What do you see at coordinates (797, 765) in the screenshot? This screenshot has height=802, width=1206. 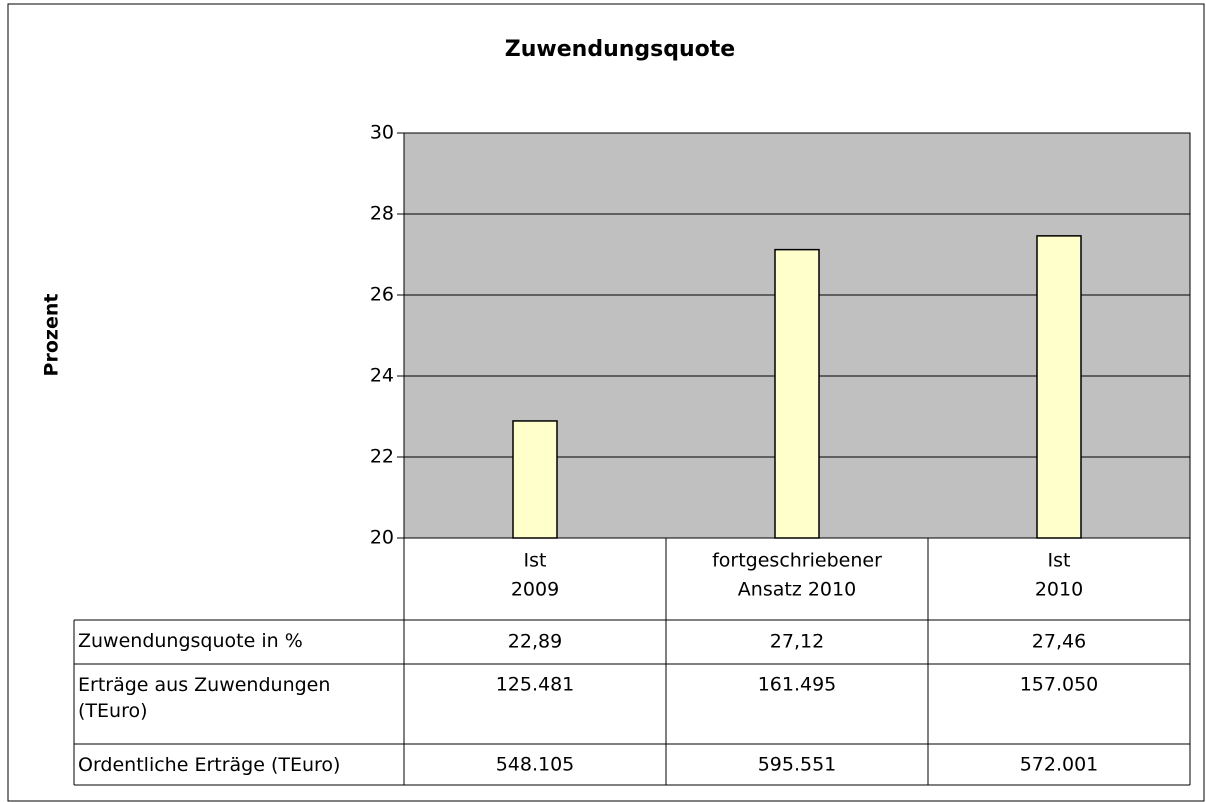 I see `table-value: 595.551` at bounding box center [797, 765].